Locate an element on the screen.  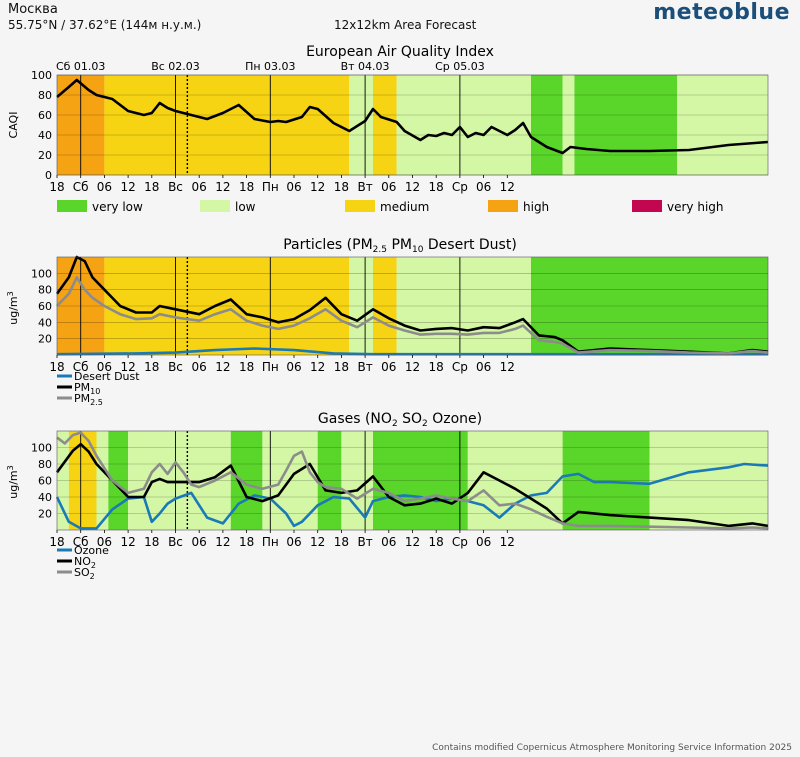
day-label: Вт 04.03 is located at coordinates (365, 66).